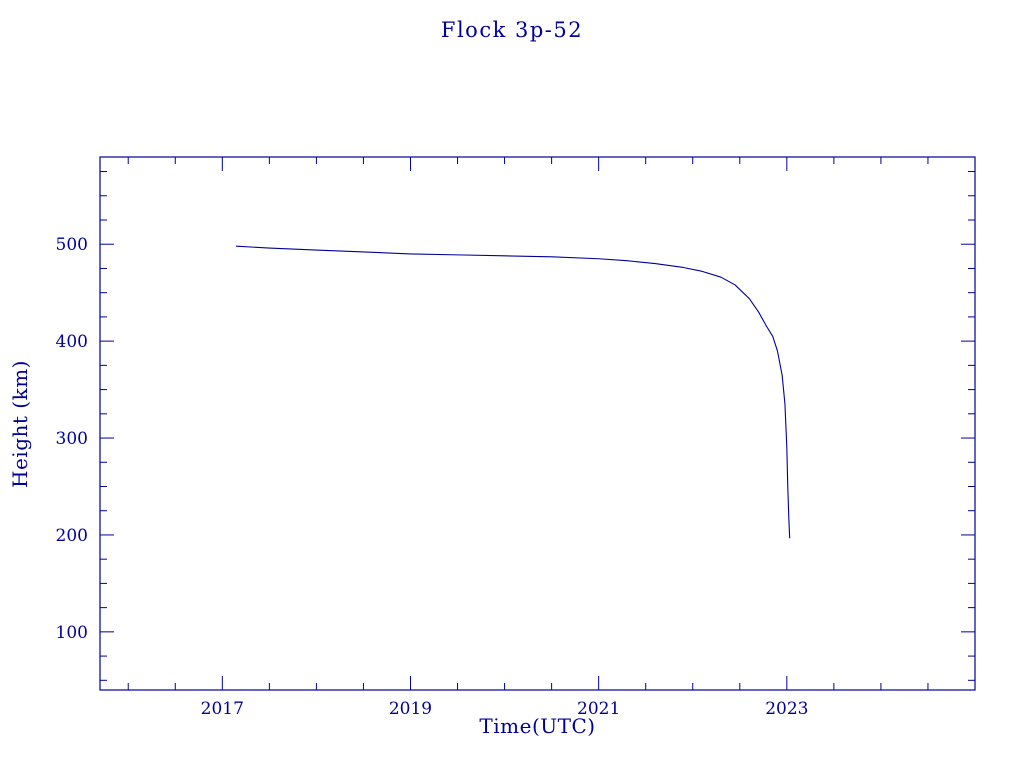 This screenshot has width=1024, height=768. I want to click on x-tick-label: 2023, so click(786, 709).